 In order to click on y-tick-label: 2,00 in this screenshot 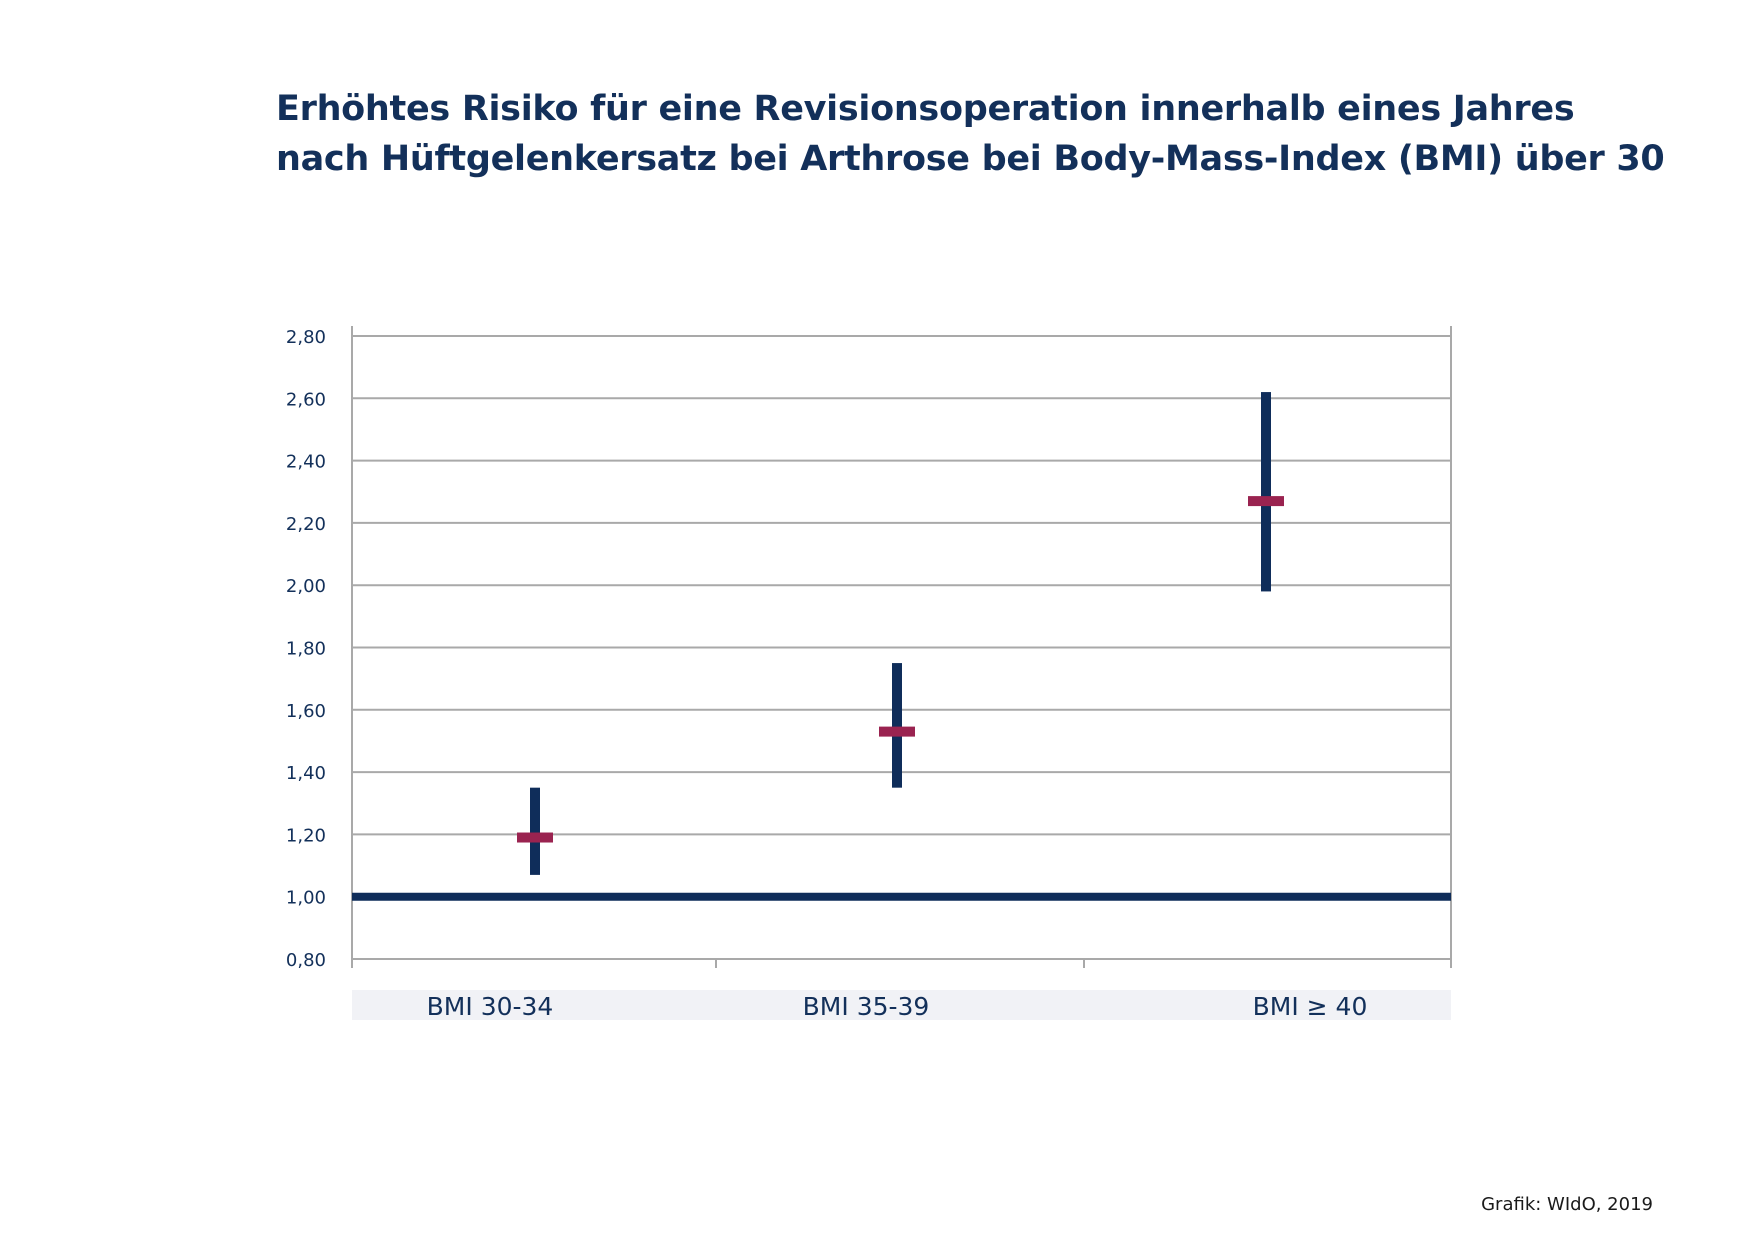, I will do `click(306, 586)`.